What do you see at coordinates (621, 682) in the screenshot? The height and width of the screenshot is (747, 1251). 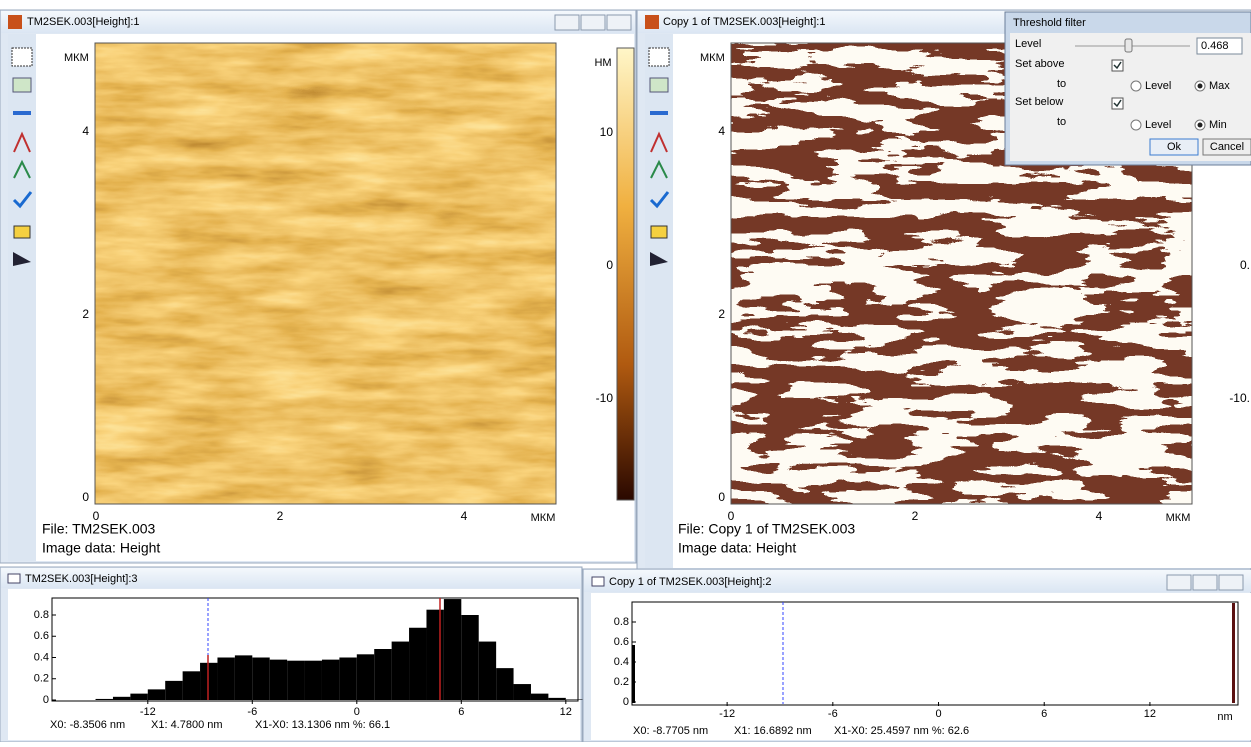 I see `y-tick-label: 0.2` at bounding box center [621, 682].